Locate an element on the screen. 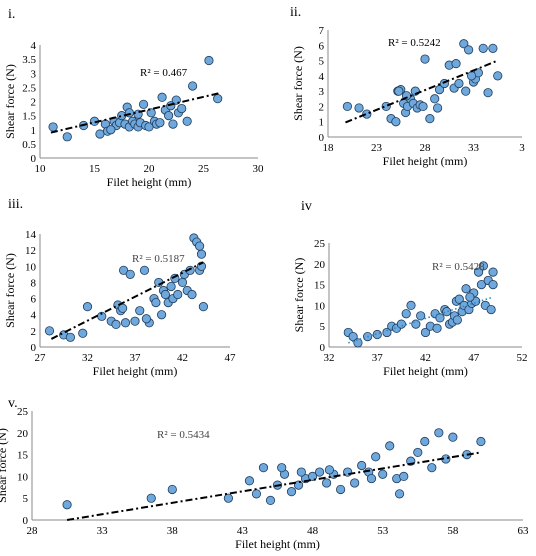 The height and width of the screenshot is (556, 536). y-tick-label: 3.5 is located at coordinates (29, 60).